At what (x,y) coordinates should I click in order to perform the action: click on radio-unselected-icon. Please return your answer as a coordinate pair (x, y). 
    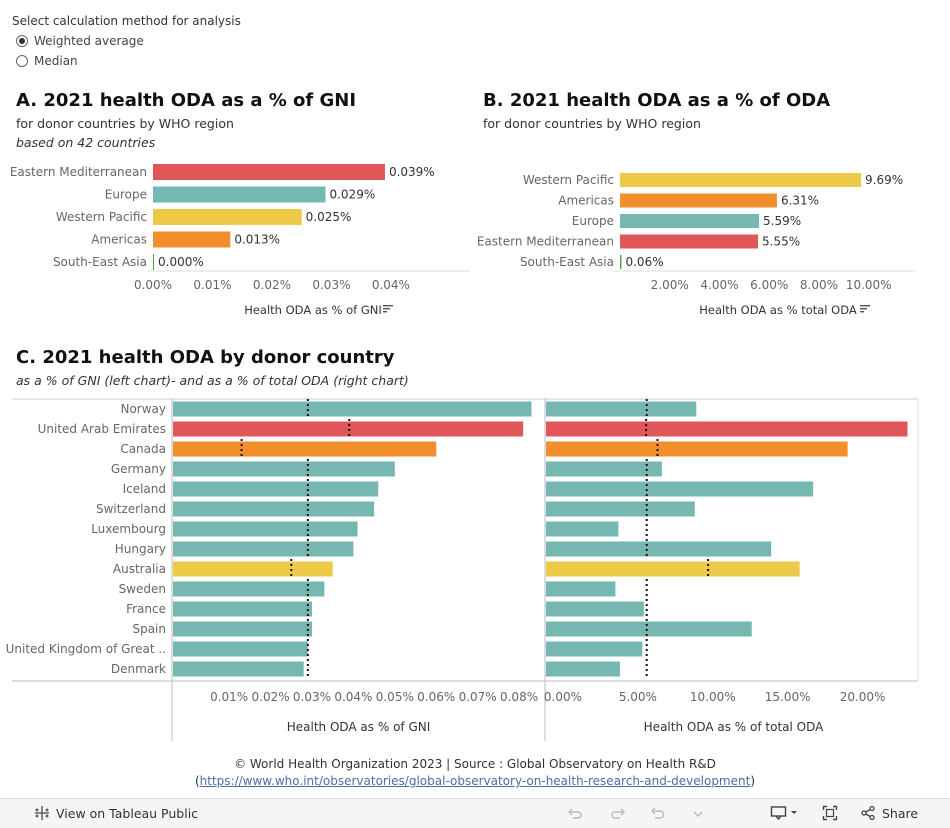
    Looking at the image, I should click on (22, 61).